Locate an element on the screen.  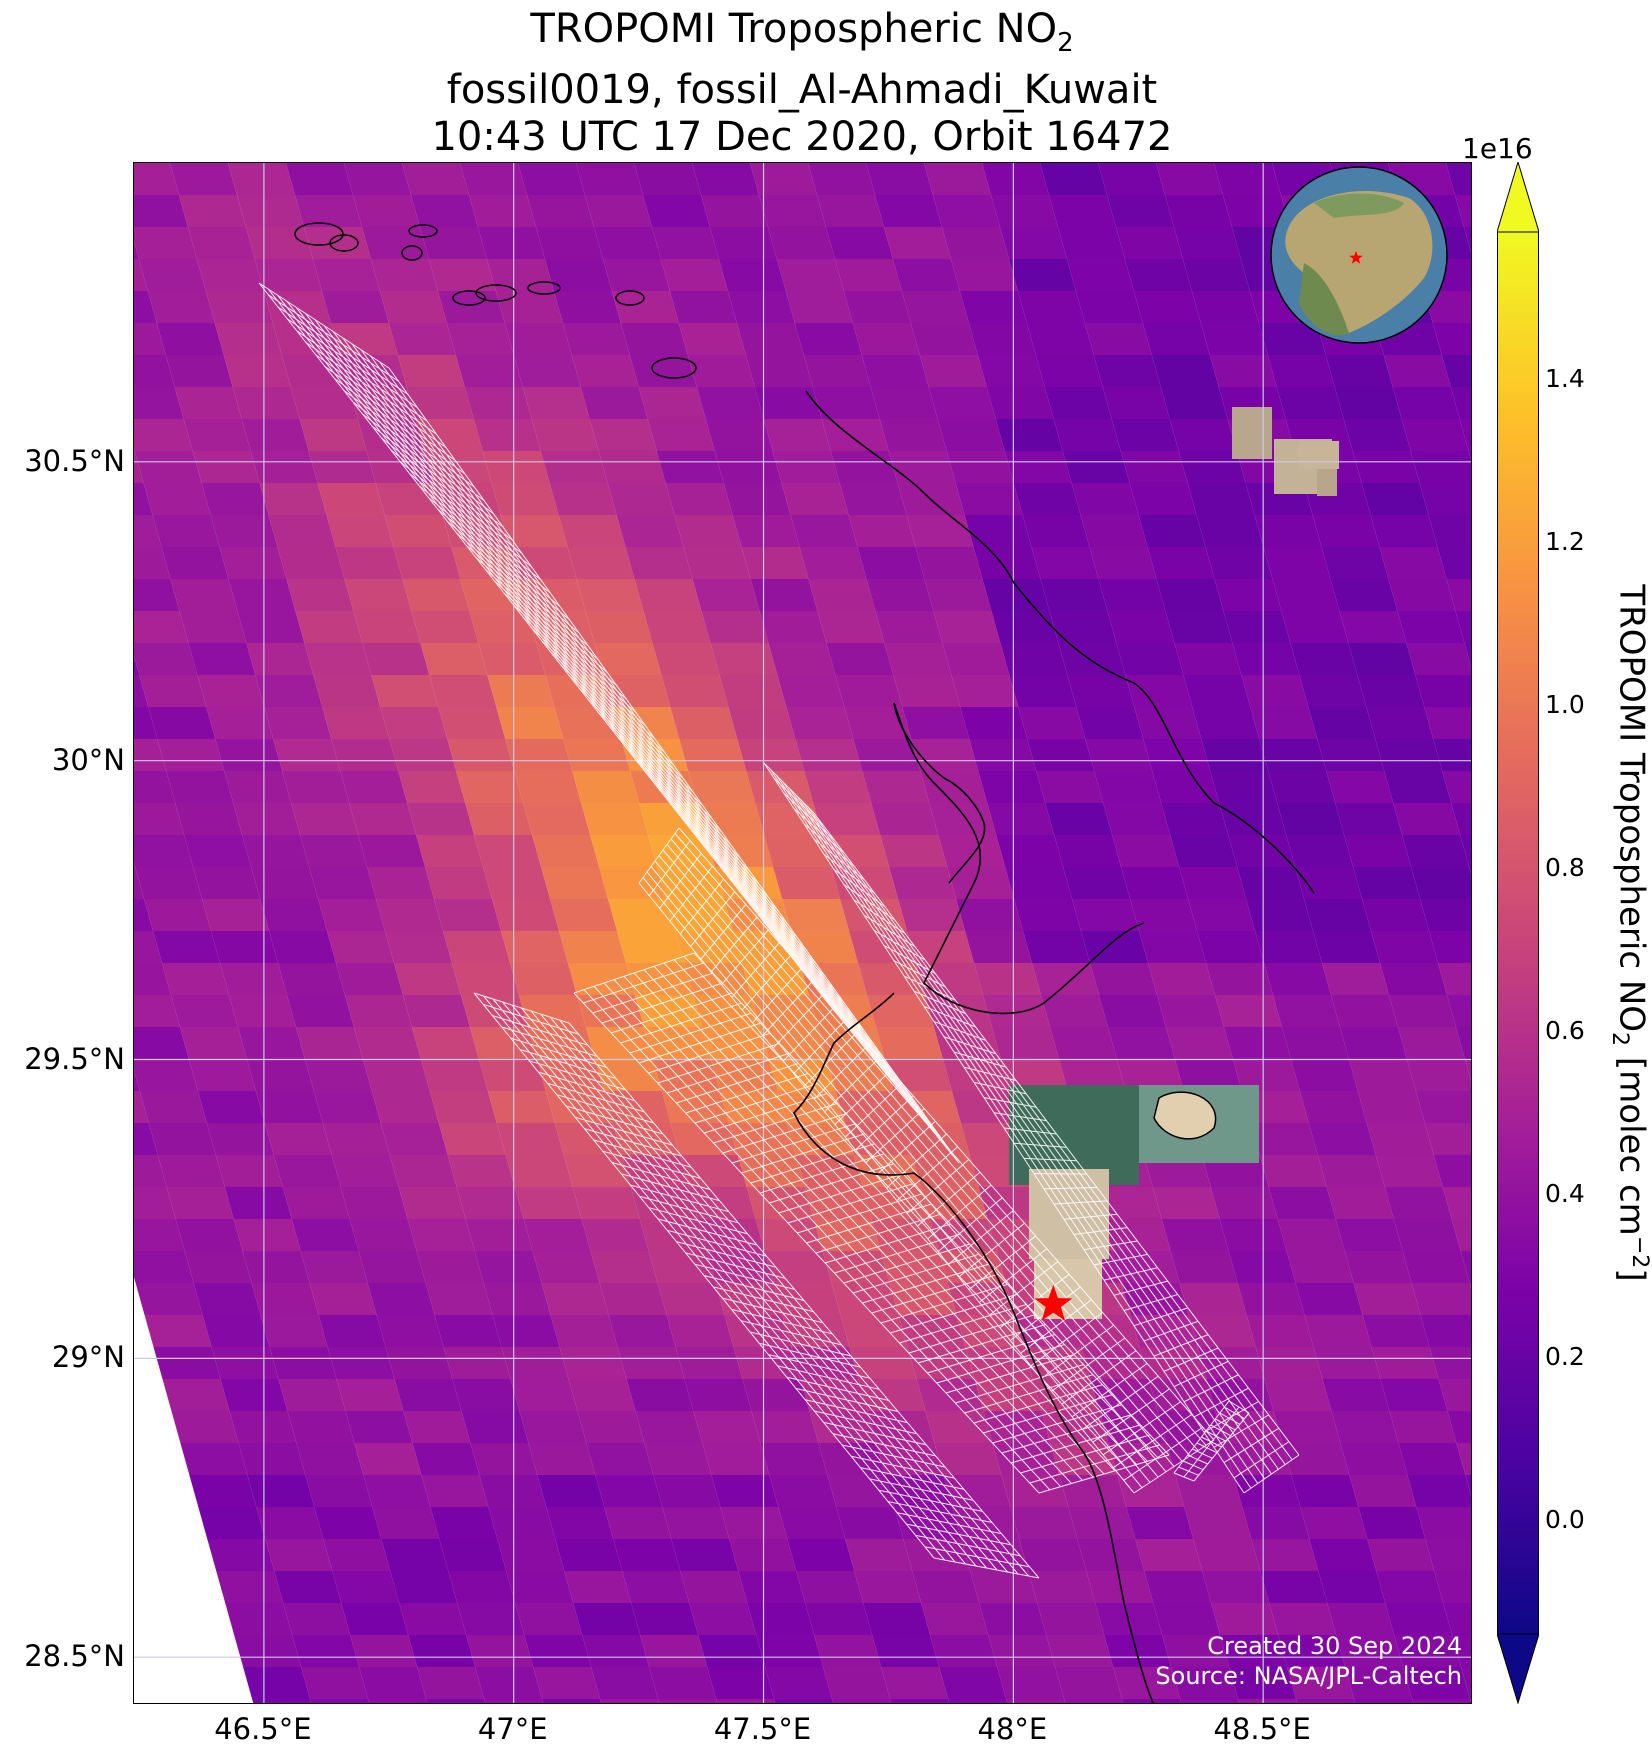
site-marker is located at coordinates (1053, 1302).